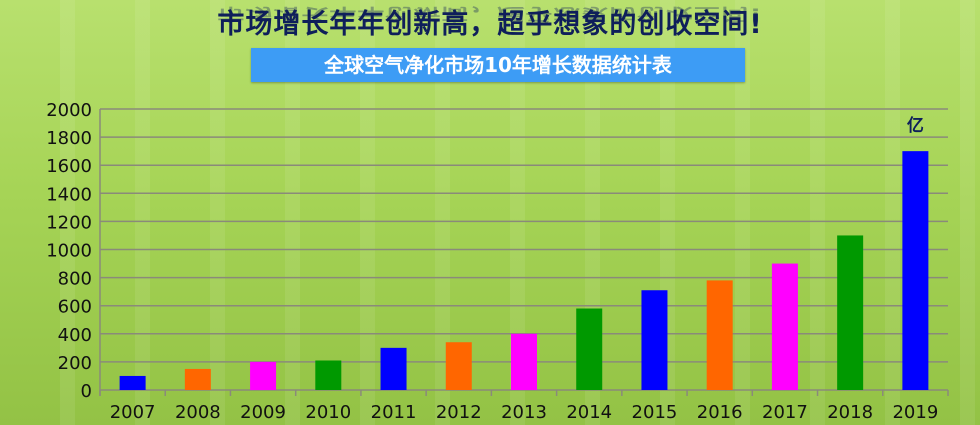  I want to click on headline: 市场增长年年创新高，超乎想象的创收空间!, so click(490, 24).